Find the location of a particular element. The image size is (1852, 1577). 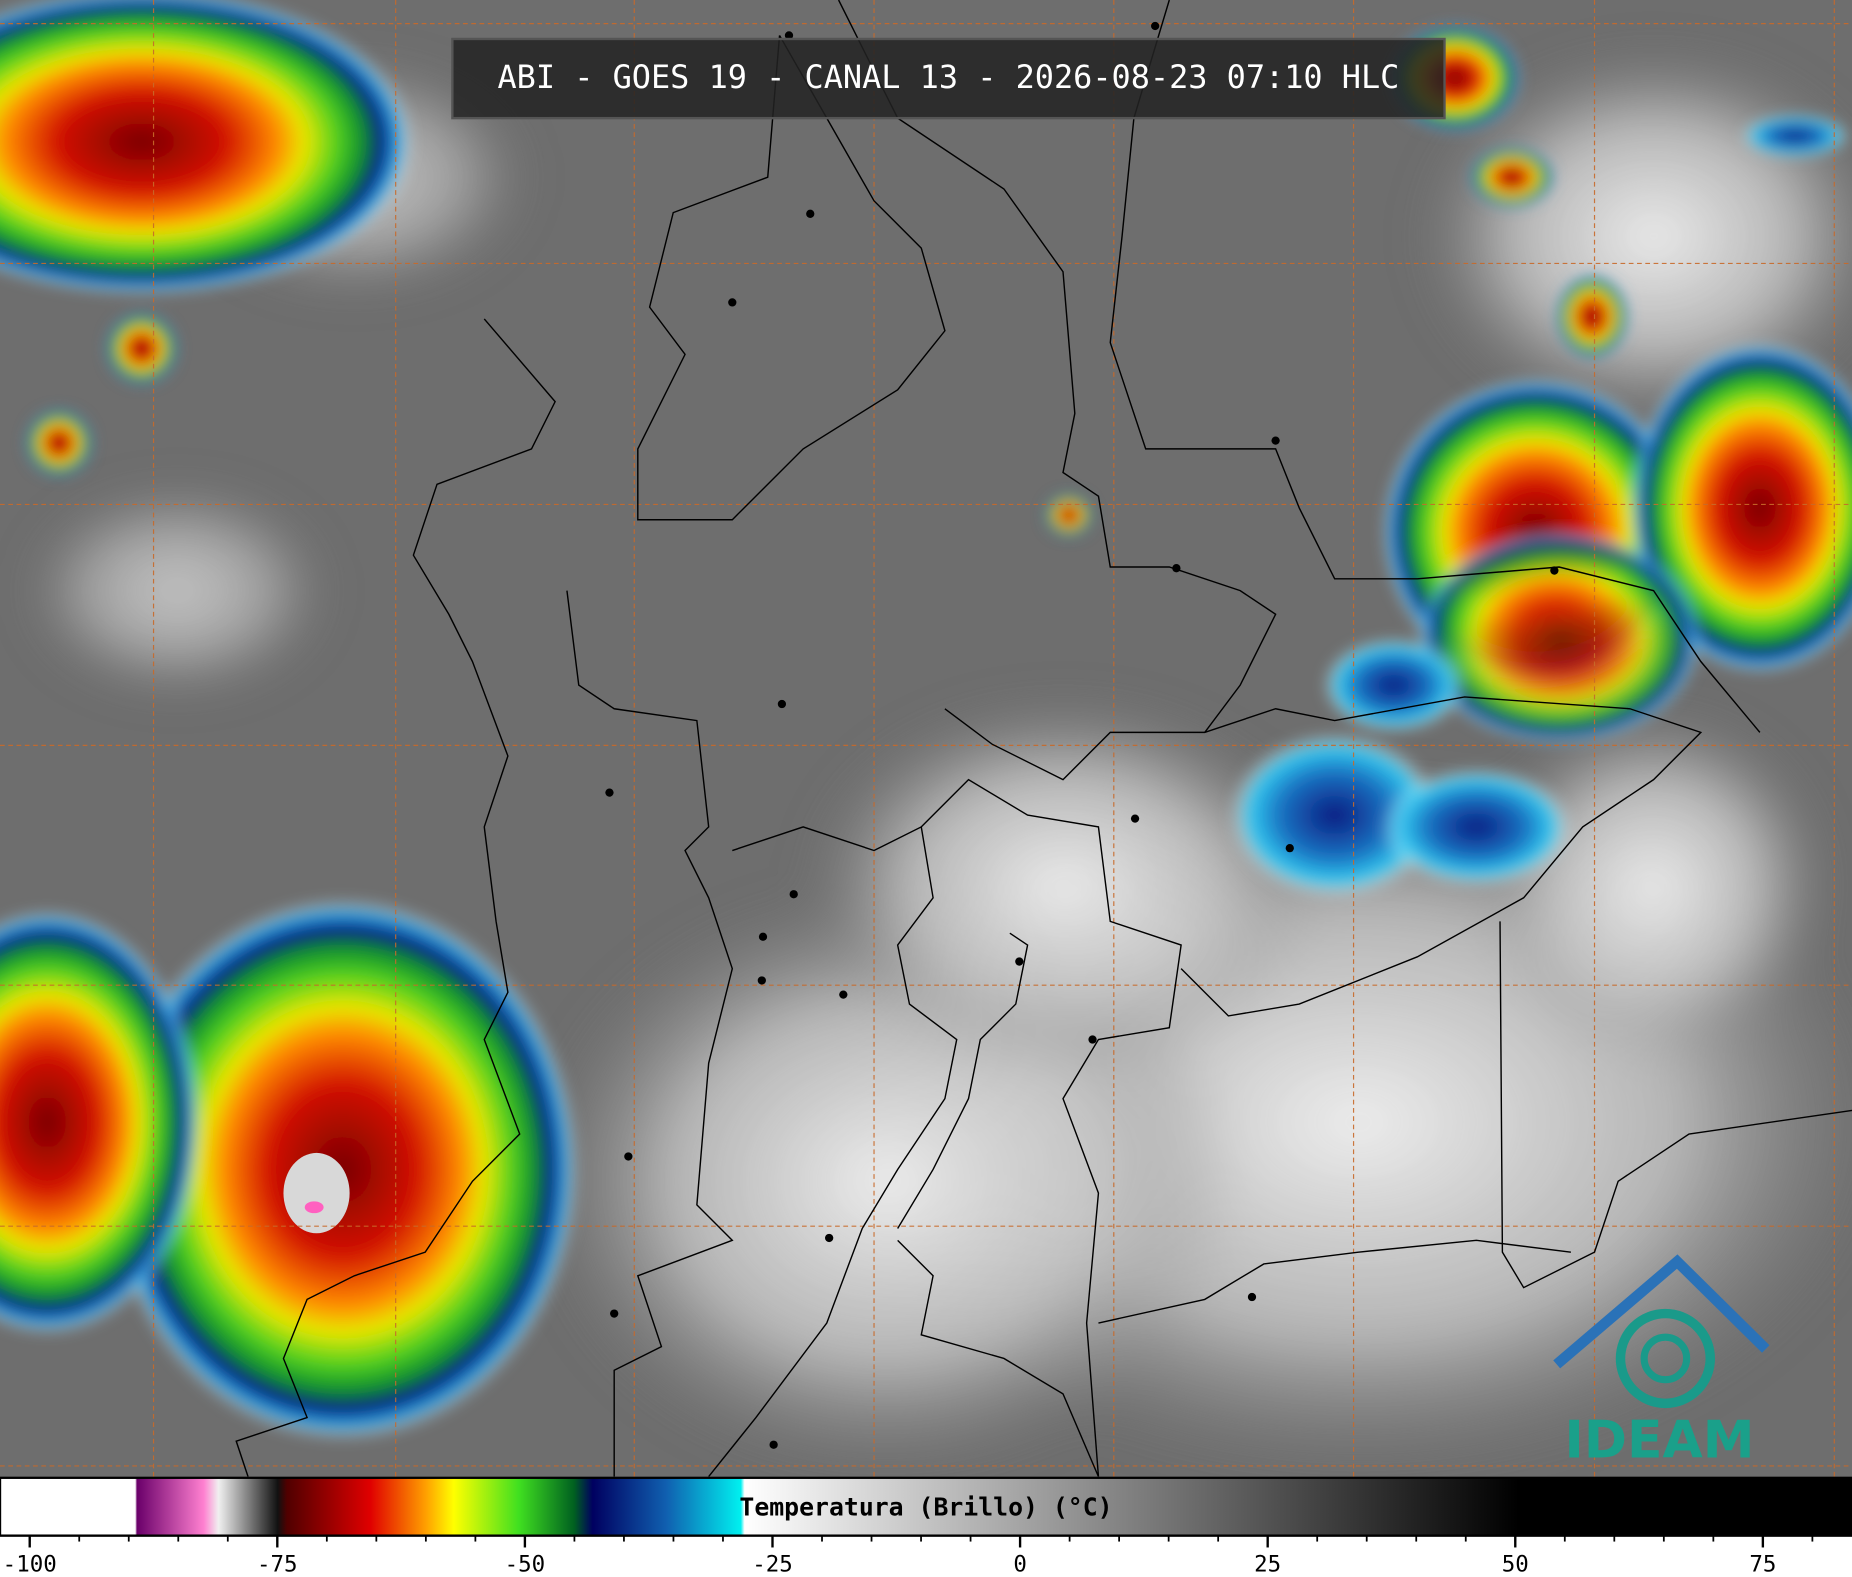

tick-label: -25 is located at coordinates (772, 1564).